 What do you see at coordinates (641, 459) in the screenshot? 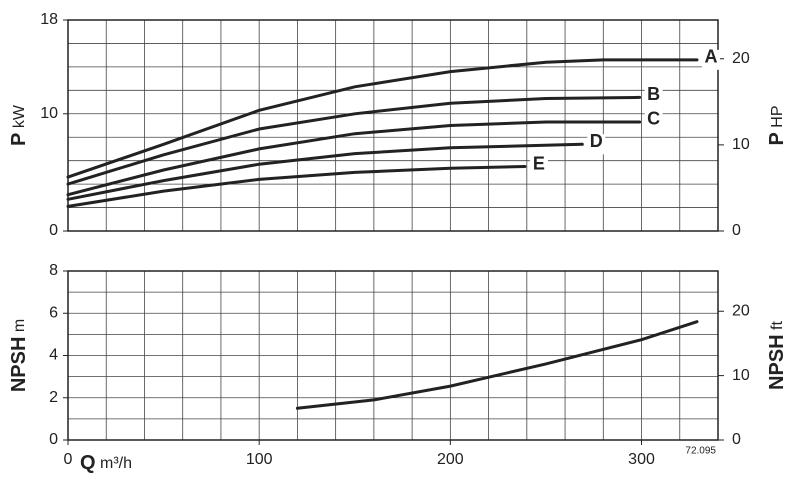
I see `x-tick-label: 300` at bounding box center [641, 459].